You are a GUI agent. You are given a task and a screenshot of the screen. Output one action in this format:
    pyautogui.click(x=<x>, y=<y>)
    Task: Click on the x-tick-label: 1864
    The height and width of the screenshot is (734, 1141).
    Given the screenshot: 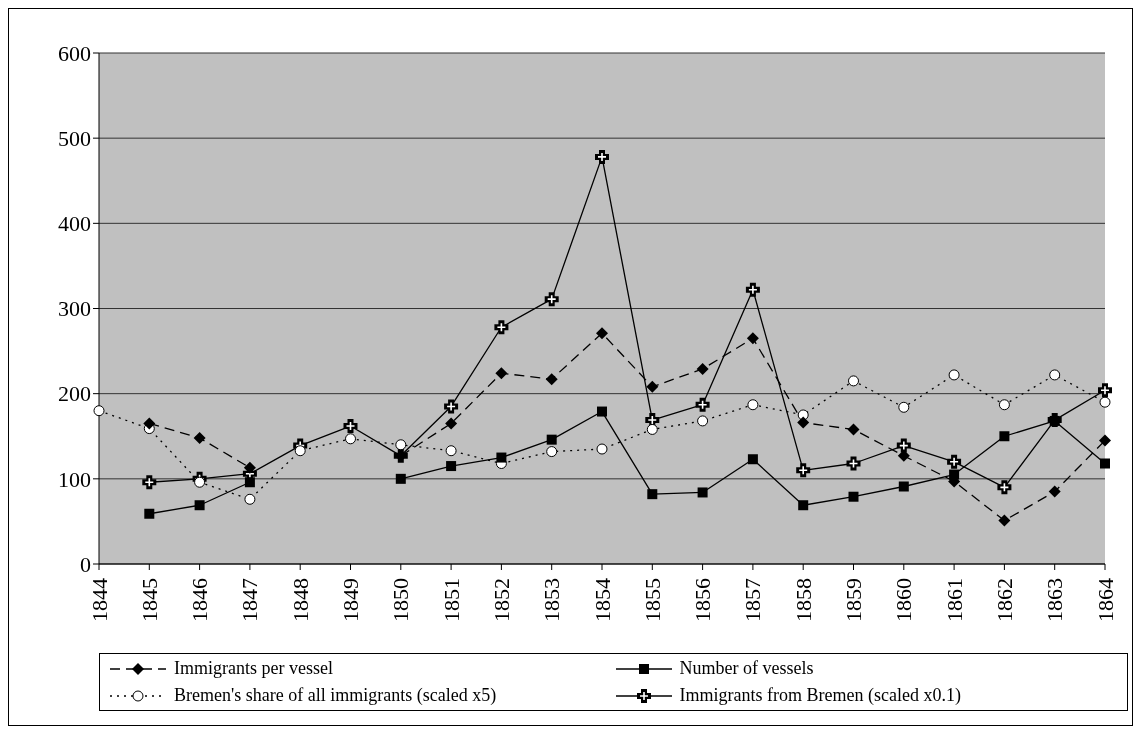 What is the action you would take?
    pyautogui.click(x=1105, y=600)
    